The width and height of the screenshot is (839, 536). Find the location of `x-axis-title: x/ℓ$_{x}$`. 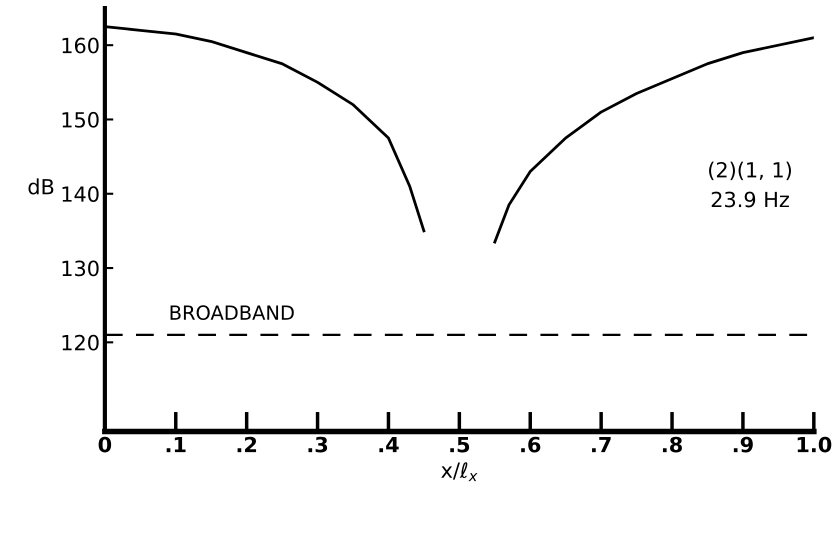

x-axis-title: x/ℓ$_{x}$ is located at coordinates (459, 472).